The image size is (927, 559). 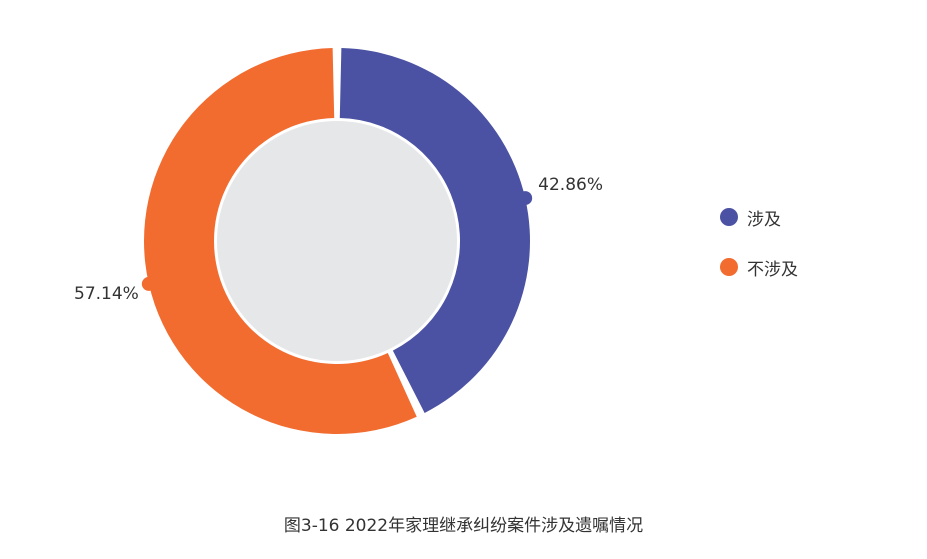 What do you see at coordinates (729, 267) in the screenshot?
I see `legend-swatch-not-involved` at bounding box center [729, 267].